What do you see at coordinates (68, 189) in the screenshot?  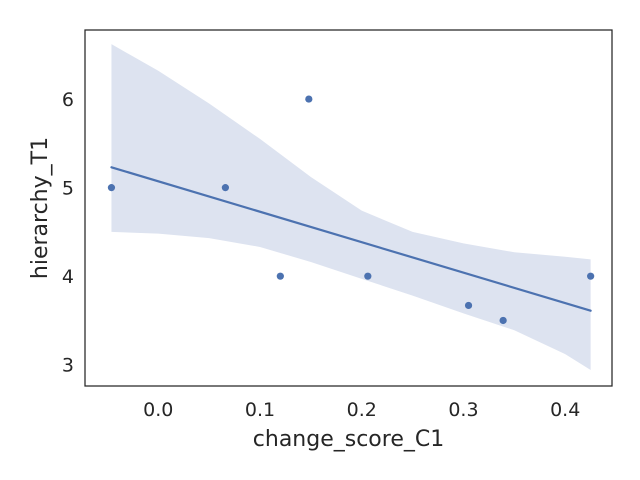 I see `y-tick-label: 5` at bounding box center [68, 189].